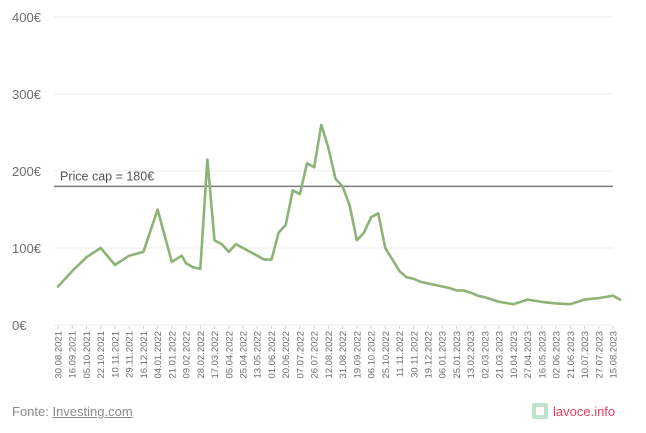 The image size is (646, 433). What do you see at coordinates (500, 355) in the screenshot?
I see `x-tick-label: 21.03.2023` at bounding box center [500, 355].